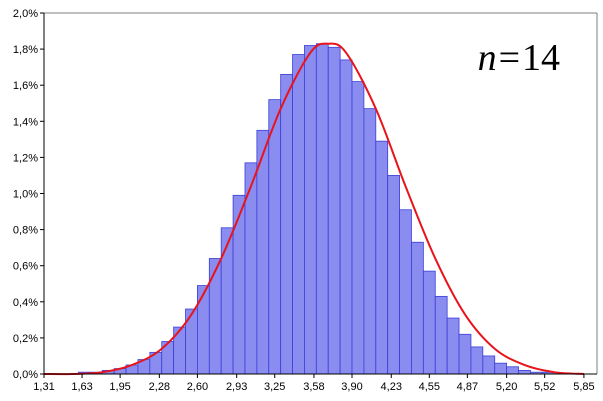  Describe the element at coordinates (25, 14) in the screenshot. I see `y-tick-label: 2,0%` at that location.